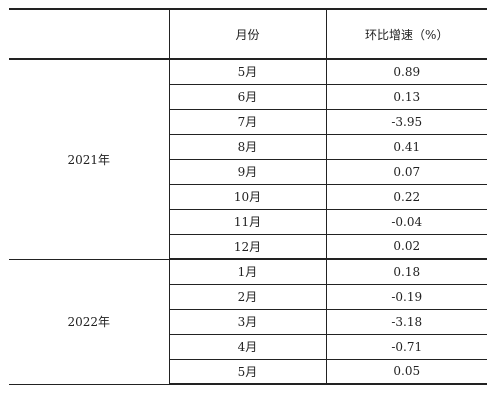  I want to click on header-month: 月份, so click(247, 34).